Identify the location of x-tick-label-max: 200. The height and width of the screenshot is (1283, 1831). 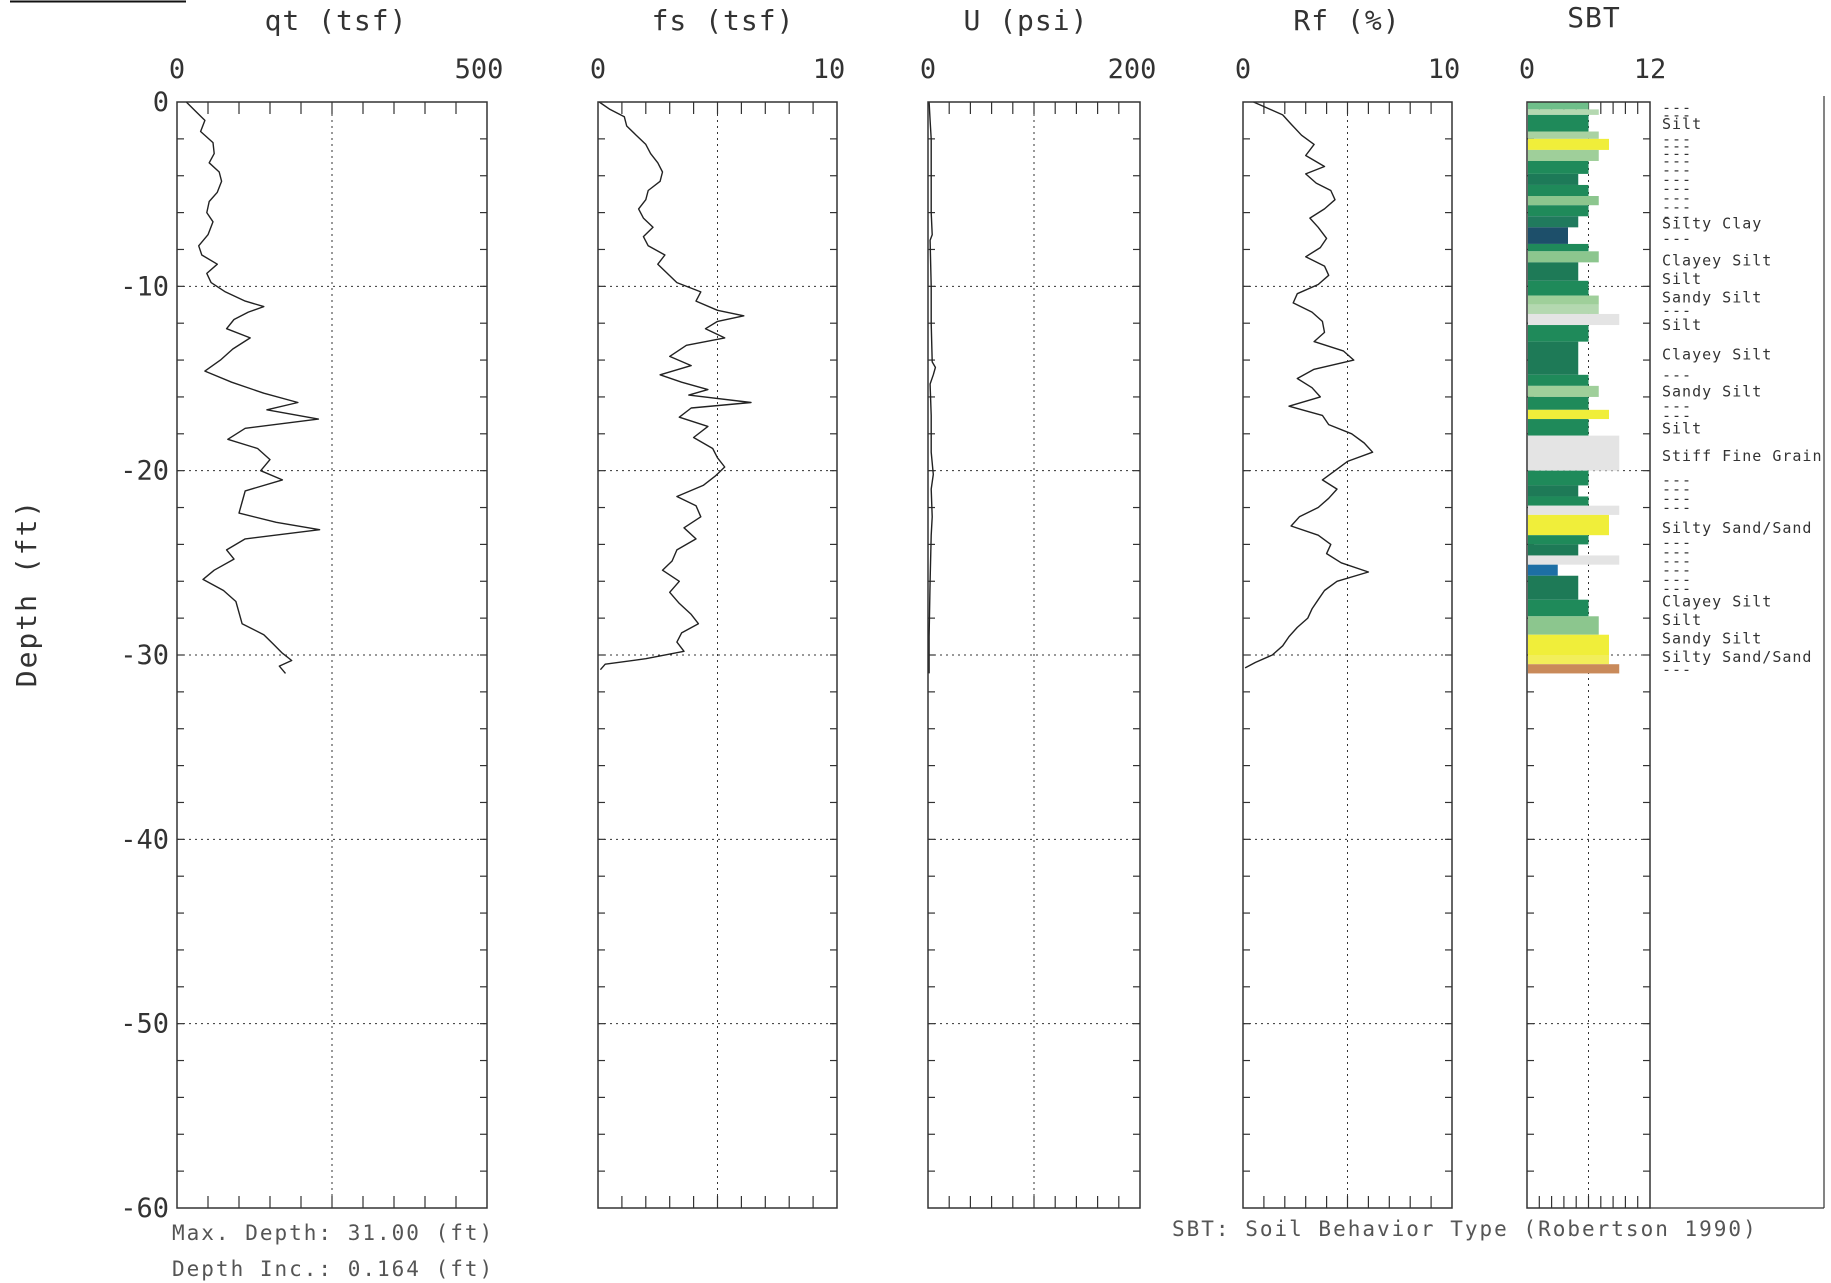
(1132, 69).